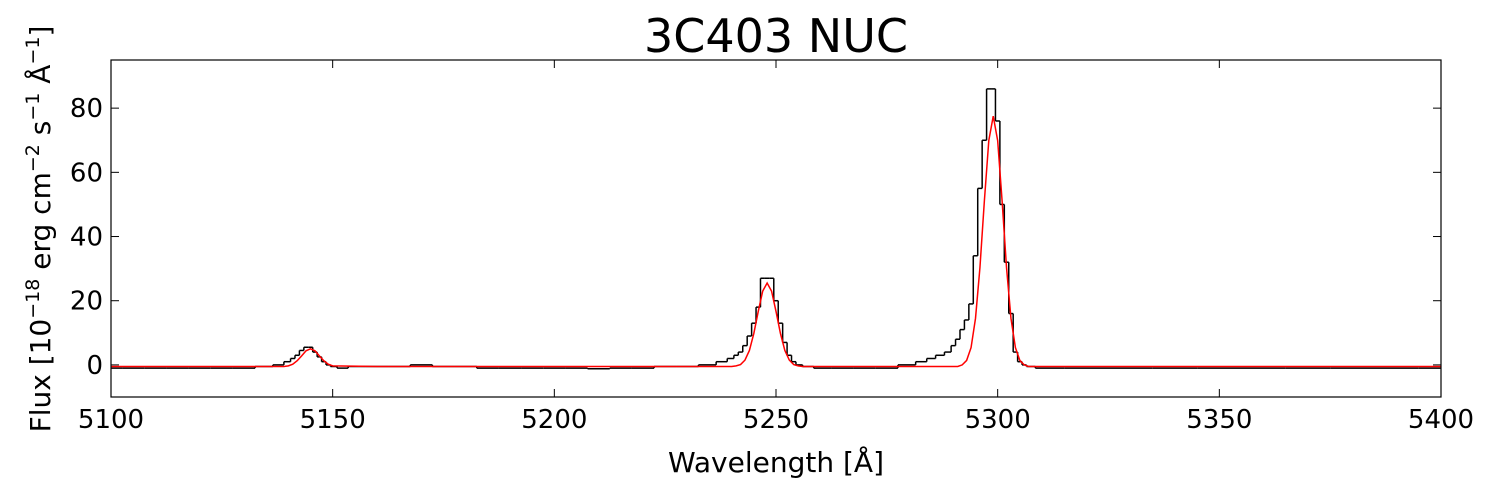 This screenshot has height=500, width=1500. What do you see at coordinates (111, 420) in the screenshot?
I see `x-tick-label: 5100` at bounding box center [111, 420].